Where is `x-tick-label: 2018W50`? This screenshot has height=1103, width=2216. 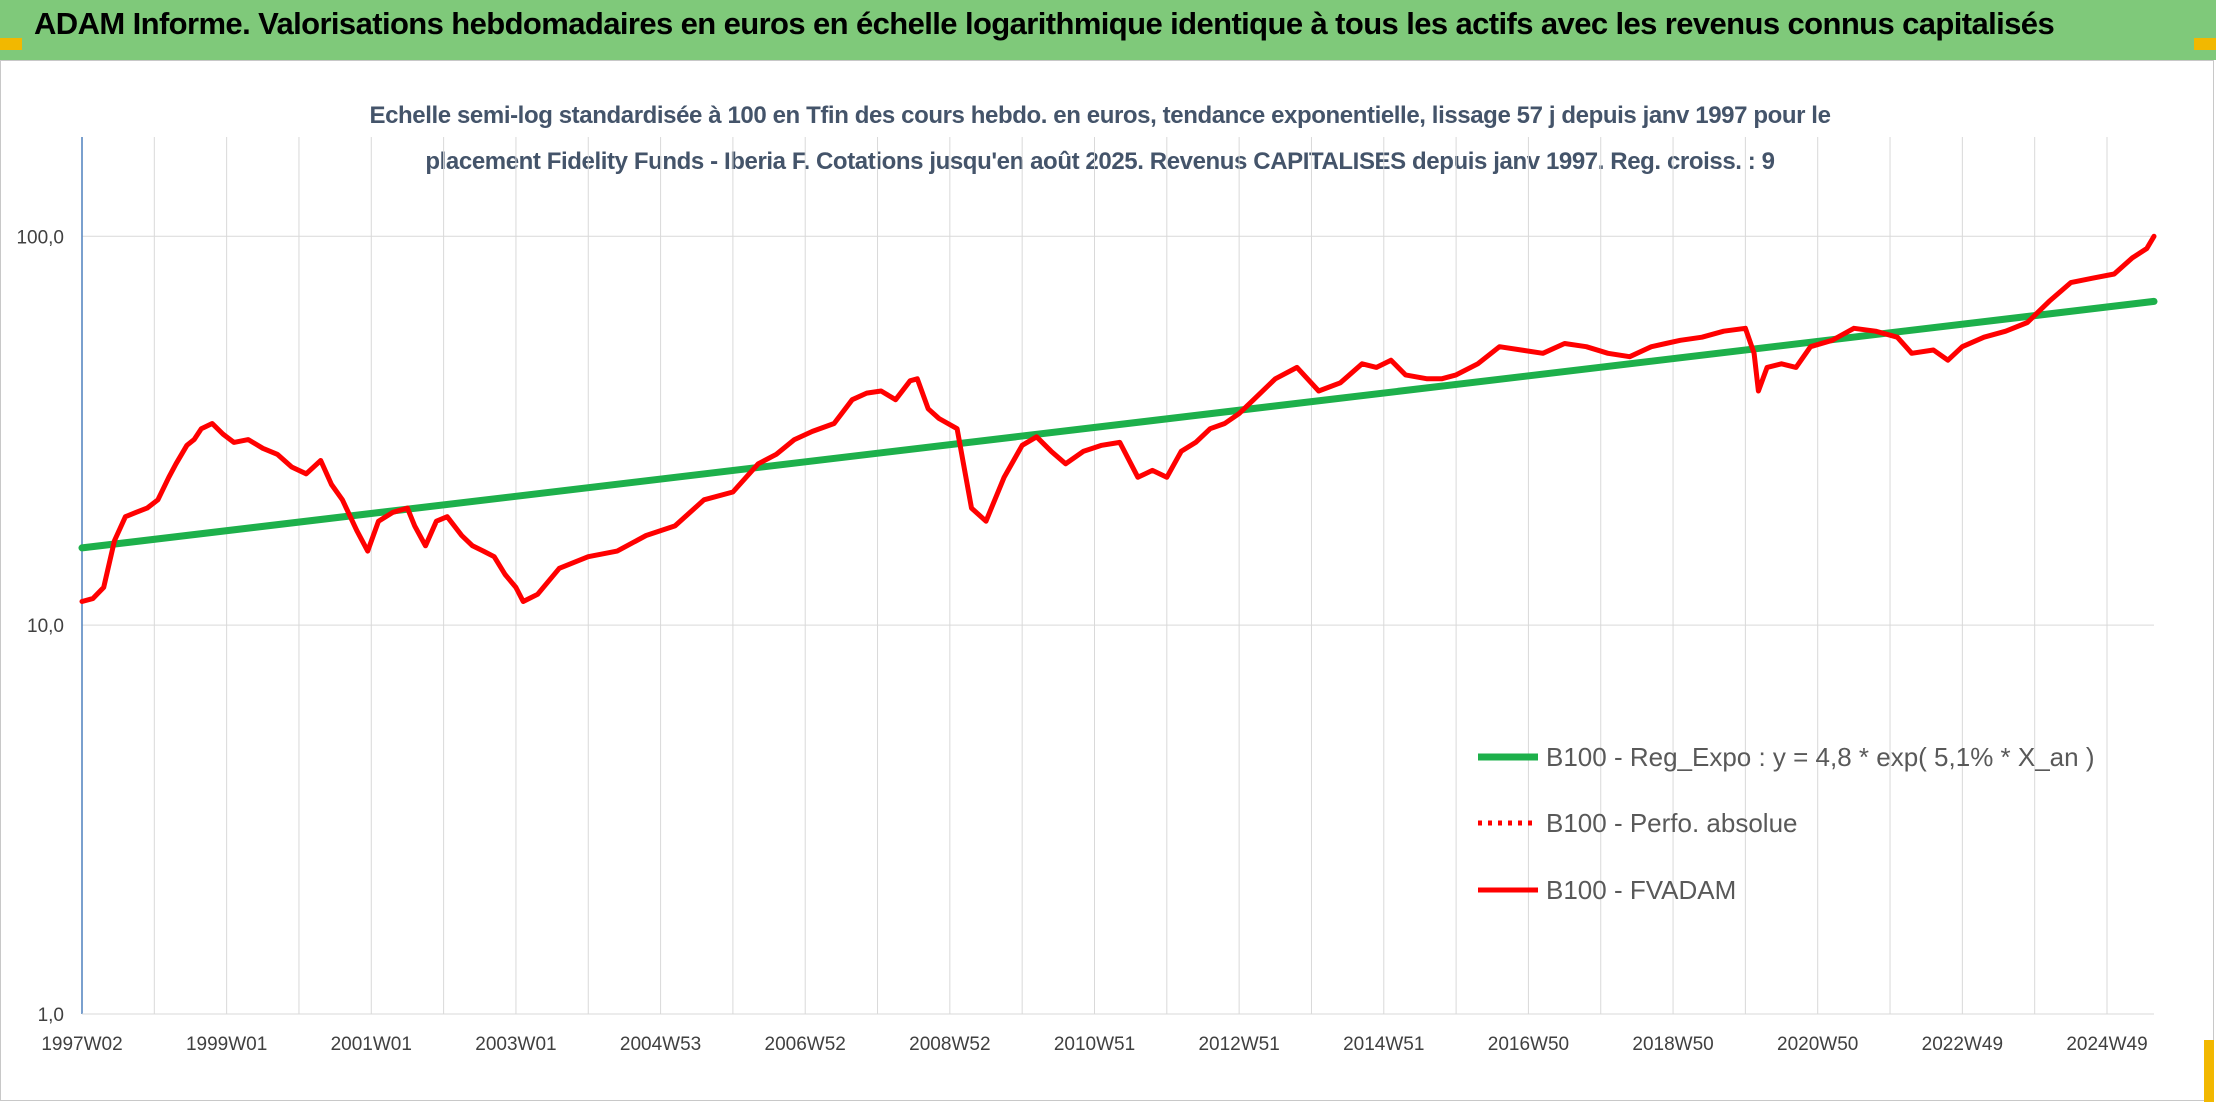 x-tick-label: 2018W50 is located at coordinates (1672, 1044).